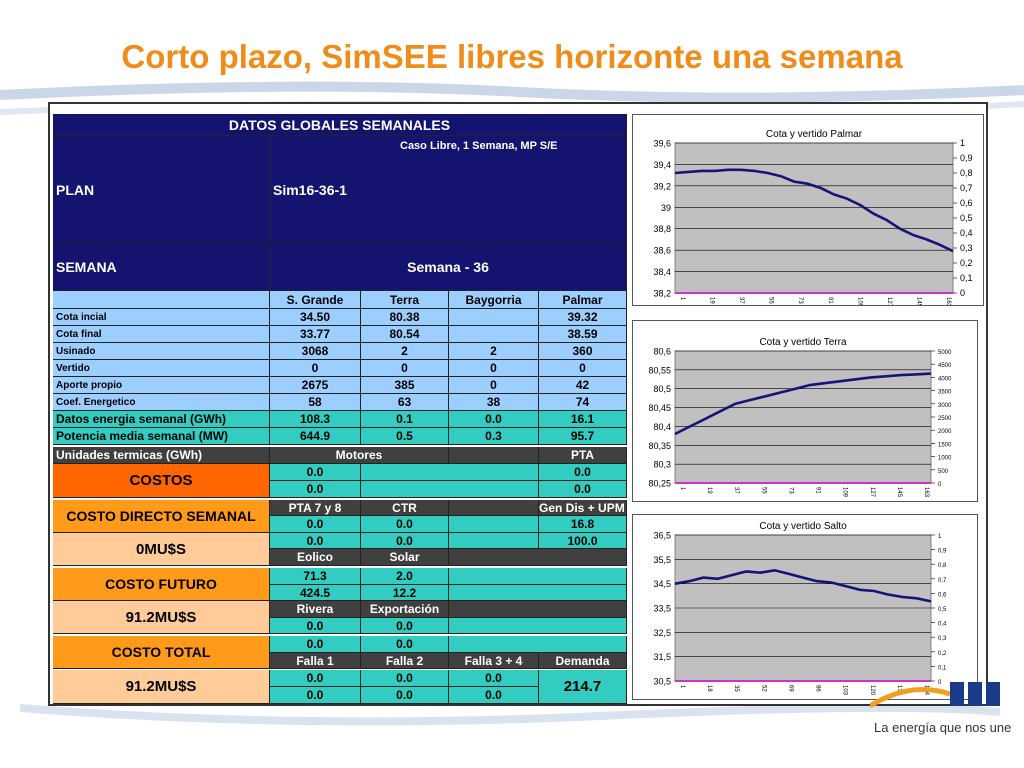 This screenshot has height=768, width=1024. Describe the element at coordinates (659, 484) in the screenshot. I see `y-tick-label: 80,25` at that location.